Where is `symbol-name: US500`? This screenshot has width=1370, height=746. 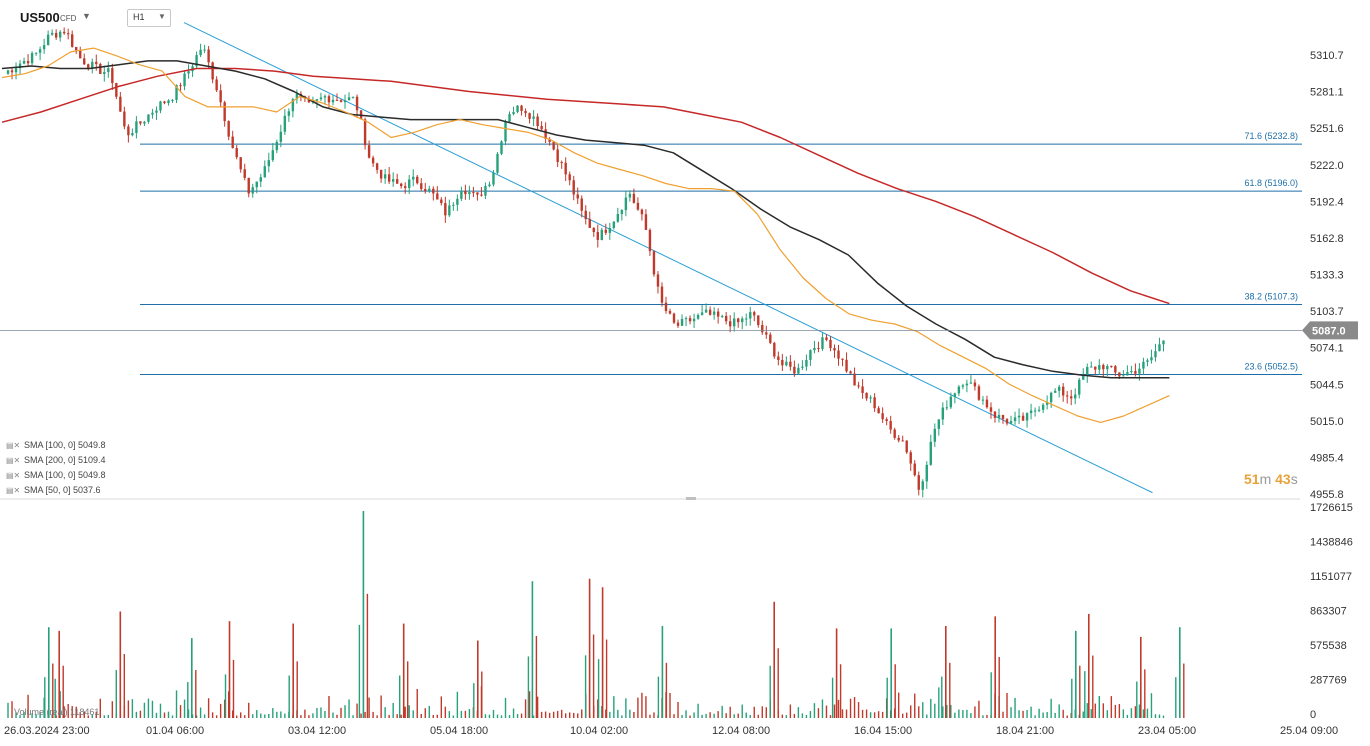
symbol-name: US500 is located at coordinates (40, 17).